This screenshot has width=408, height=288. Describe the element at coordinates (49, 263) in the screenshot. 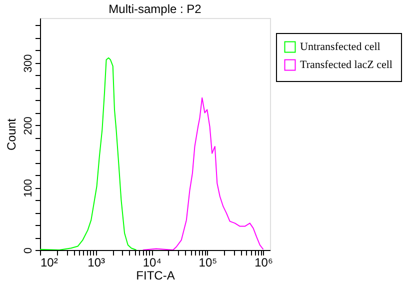

I see `x-tick-label: 10²` at that location.